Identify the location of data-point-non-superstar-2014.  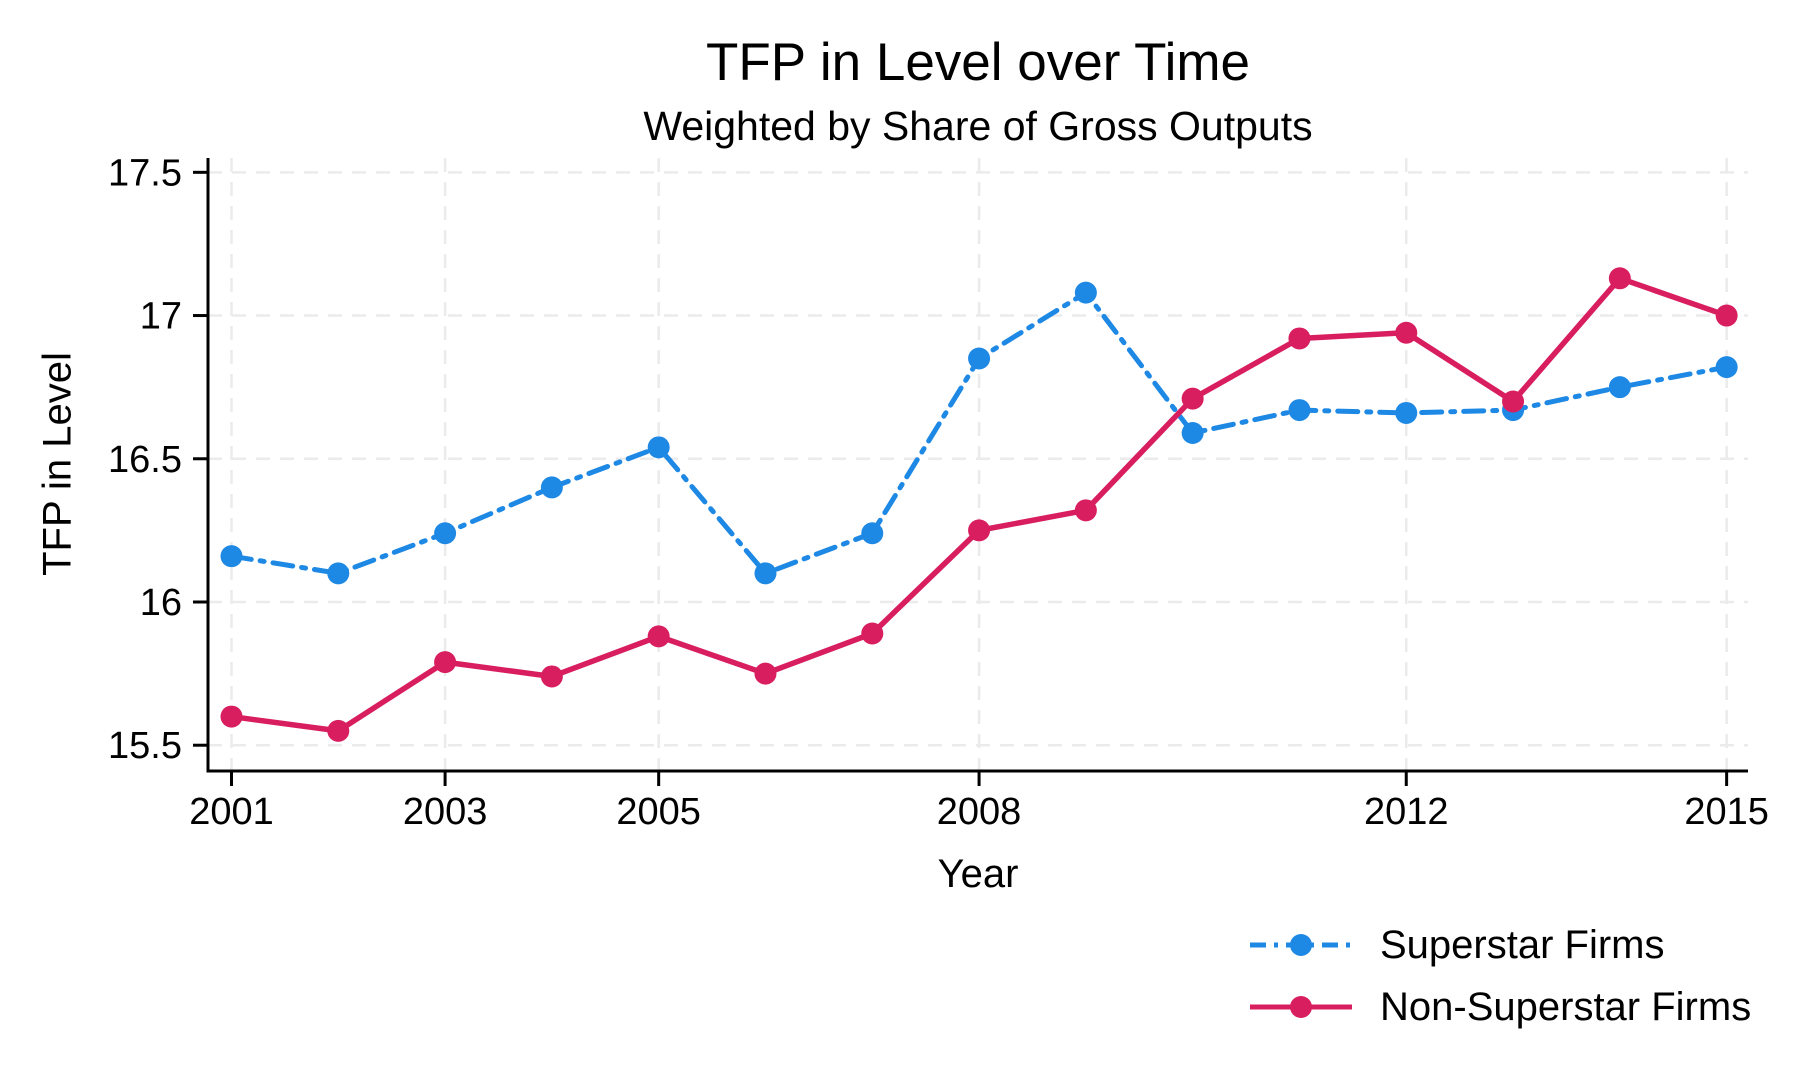
(1619, 278).